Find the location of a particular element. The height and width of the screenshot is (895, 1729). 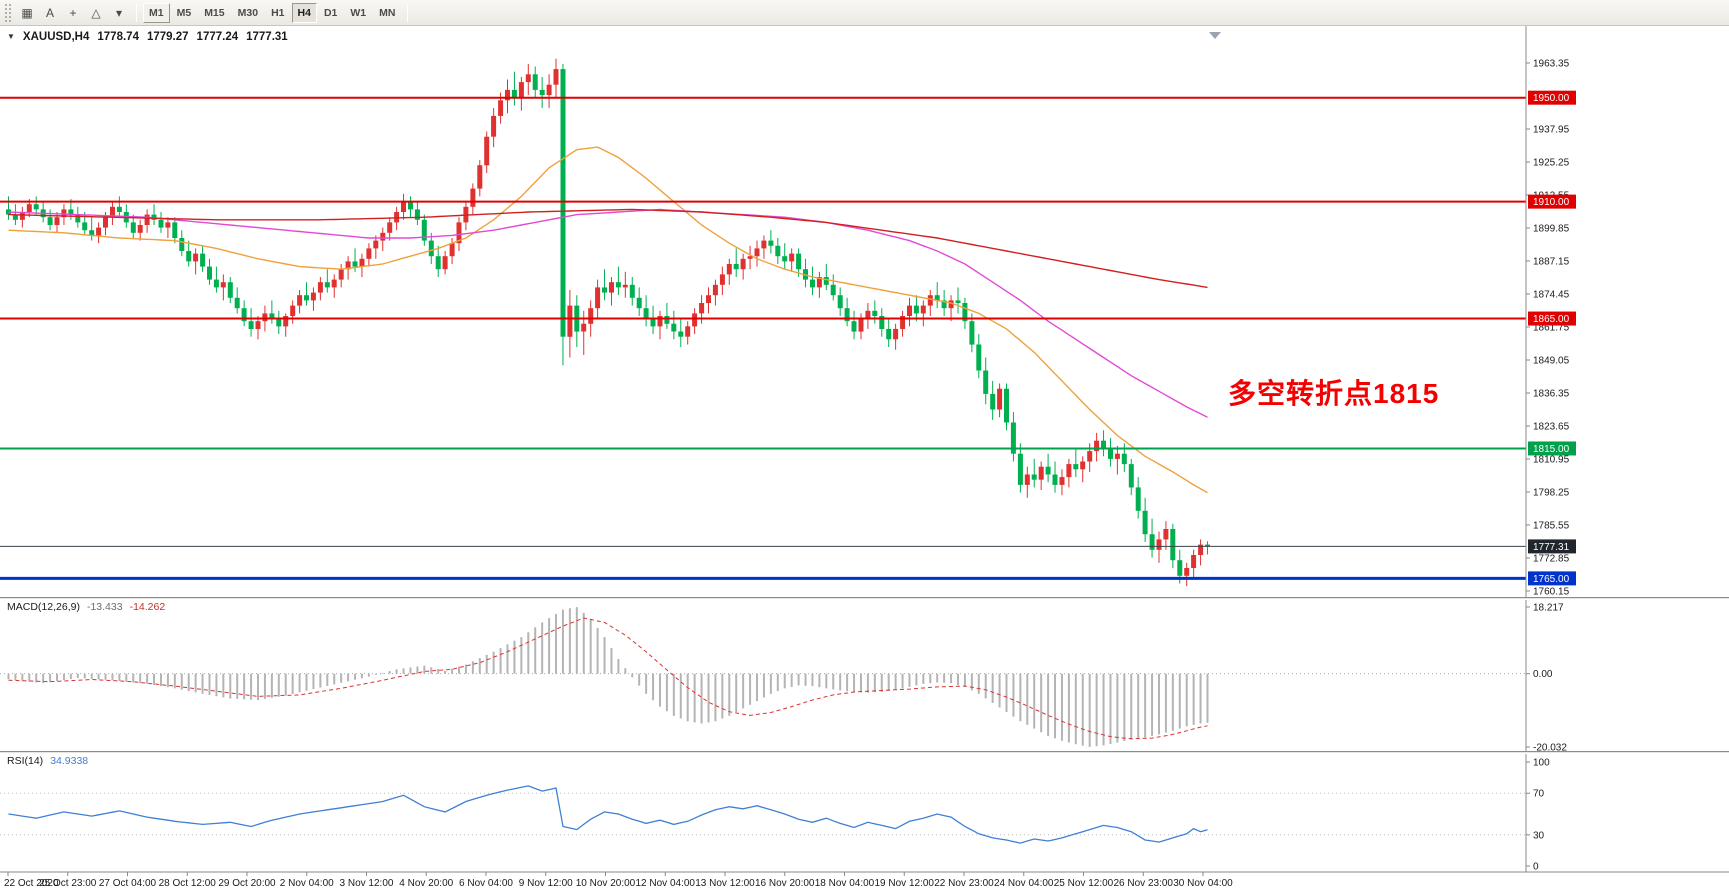

svg-text: 30 is located at coordinates (1539, 835).